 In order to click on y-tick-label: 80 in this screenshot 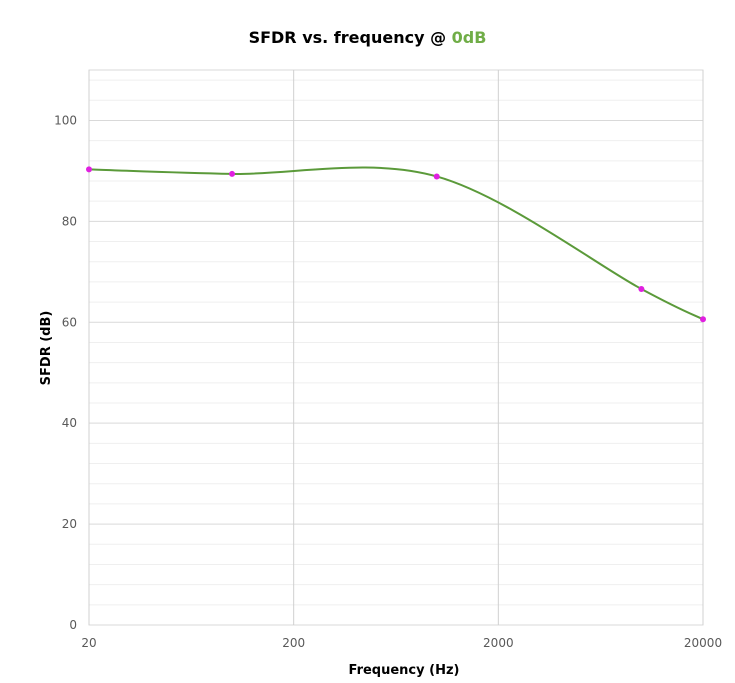, I will do `click(69, 221)`.